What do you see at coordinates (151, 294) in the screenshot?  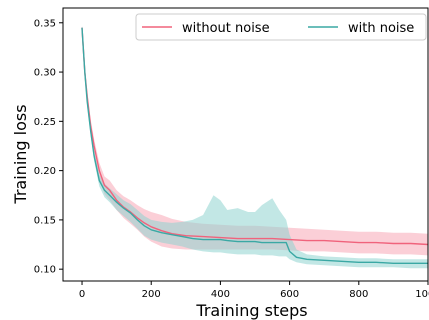 I see `x-tick-label: 200` at bounding box center [151, 294].